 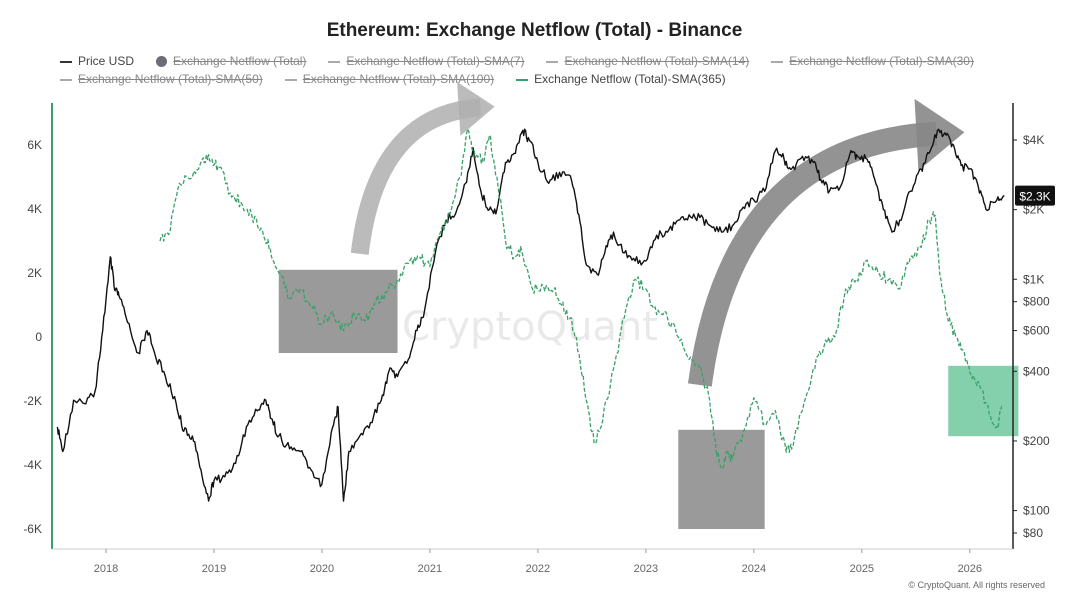 I want to click on right-tick-label: $600, so click(x=1036, y=331).